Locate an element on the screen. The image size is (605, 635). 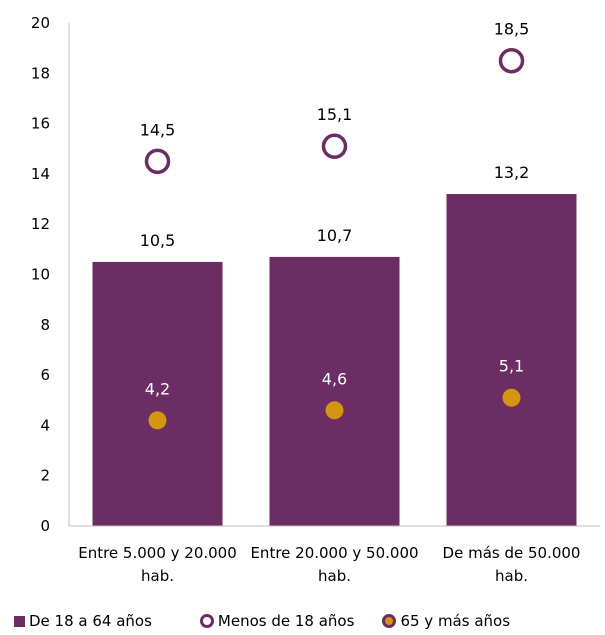
x-category-label: De más de 50.000 is located at coordinates (512, 553).